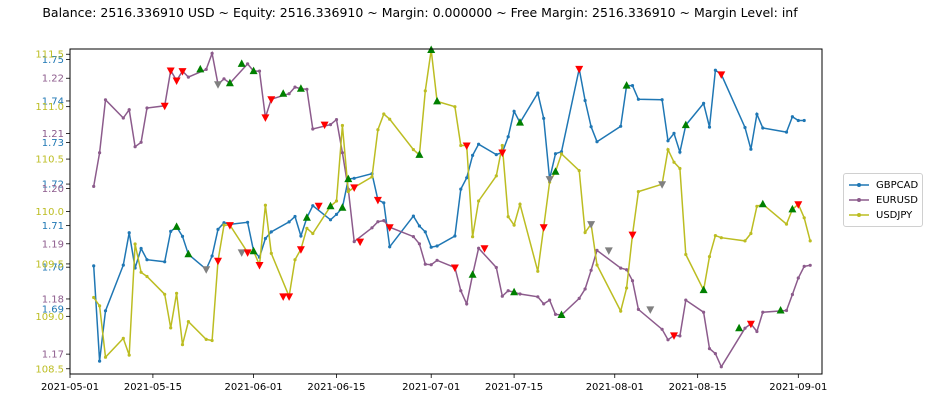 The image size is (927, 400). I want to click on y-tick-label-usdjpy-0: 108.5, so click(49, 369).